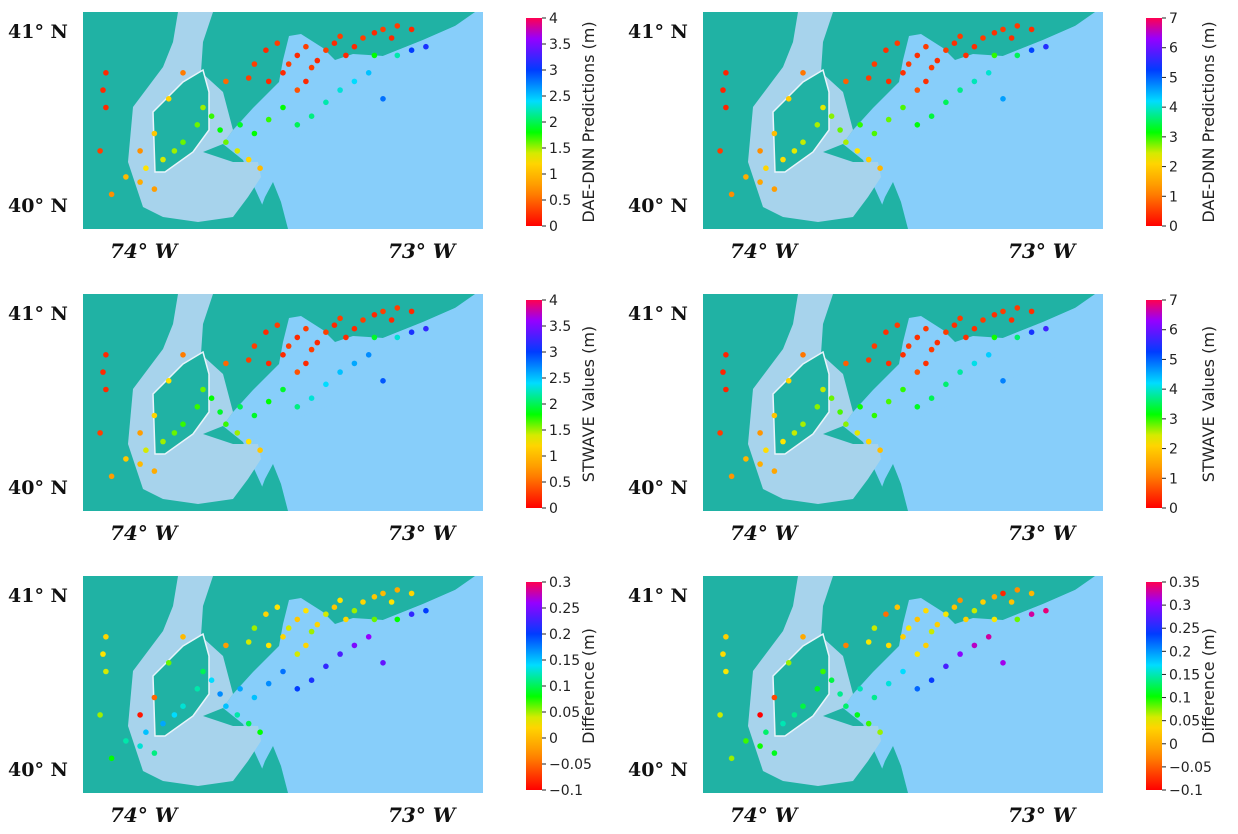 The height and width of the screenshot is (834, 1238). Describe the element at coordinates (566, 791) in the screenshot. I see `colorbar-tick-label: −0.1` at that location.